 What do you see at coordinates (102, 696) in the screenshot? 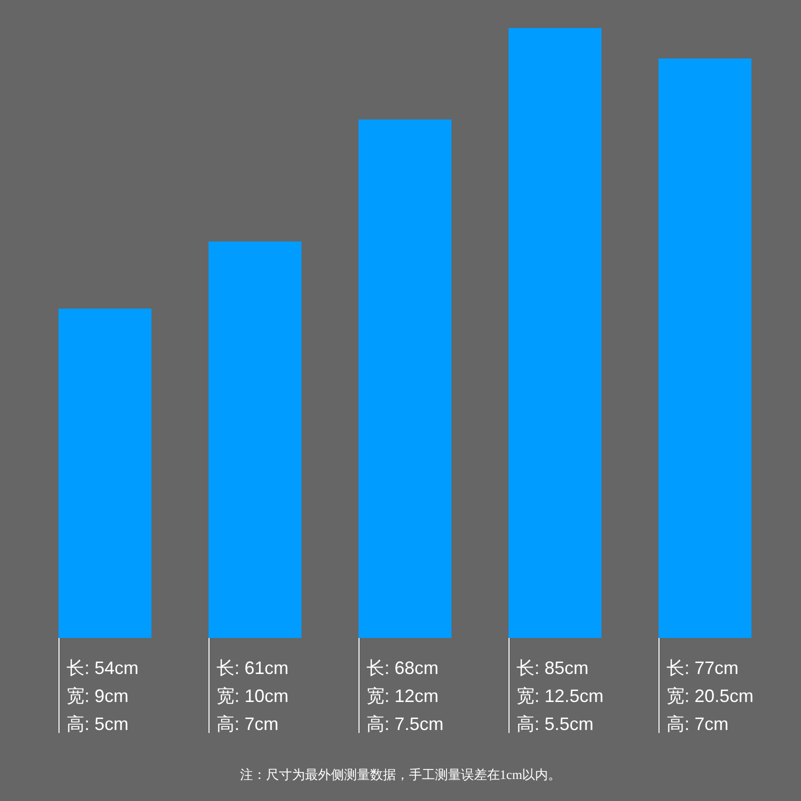
I see `x-tick-label: 长: 54cm 宽: 9cm 高: 5cm` at bounding box center [102, 696].